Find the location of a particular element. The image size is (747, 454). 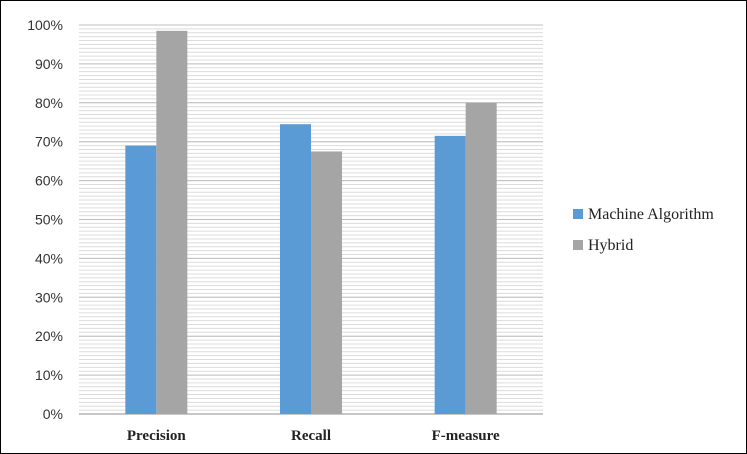

bar-machine-algorithm-precision is located at coordinates (141, 279).